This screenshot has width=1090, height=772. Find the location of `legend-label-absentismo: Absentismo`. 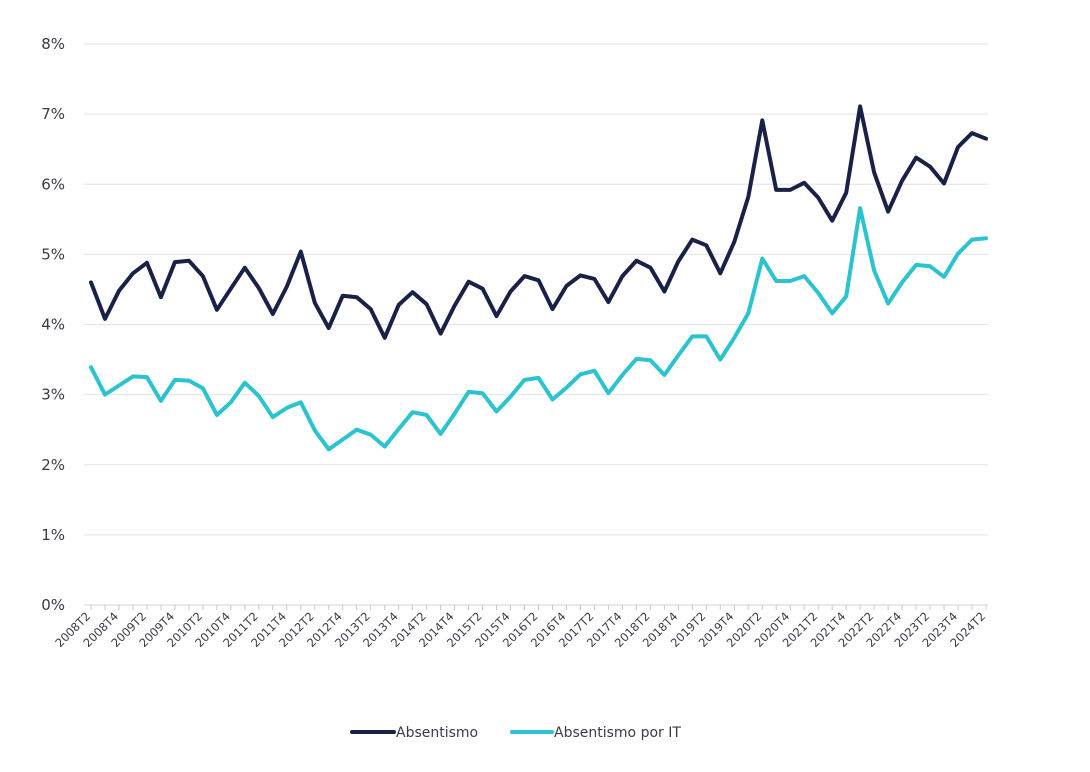

legend-label-absentismo: Absentismo is located at coordinates (437, 733).